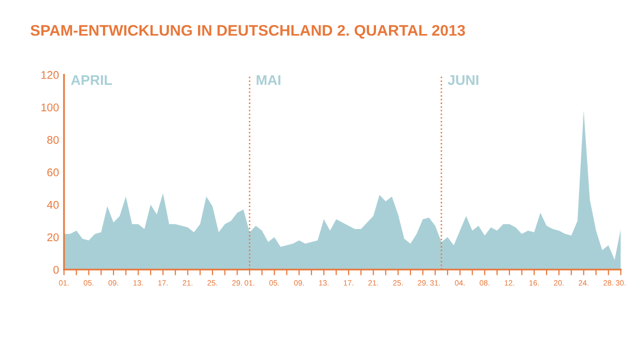 The width and height of the screenshot is (640, 351). What do you see at coordinates (53, 140) in the screenshot?
I see `y-tick-label: 80` at bounding box center [53, 140].